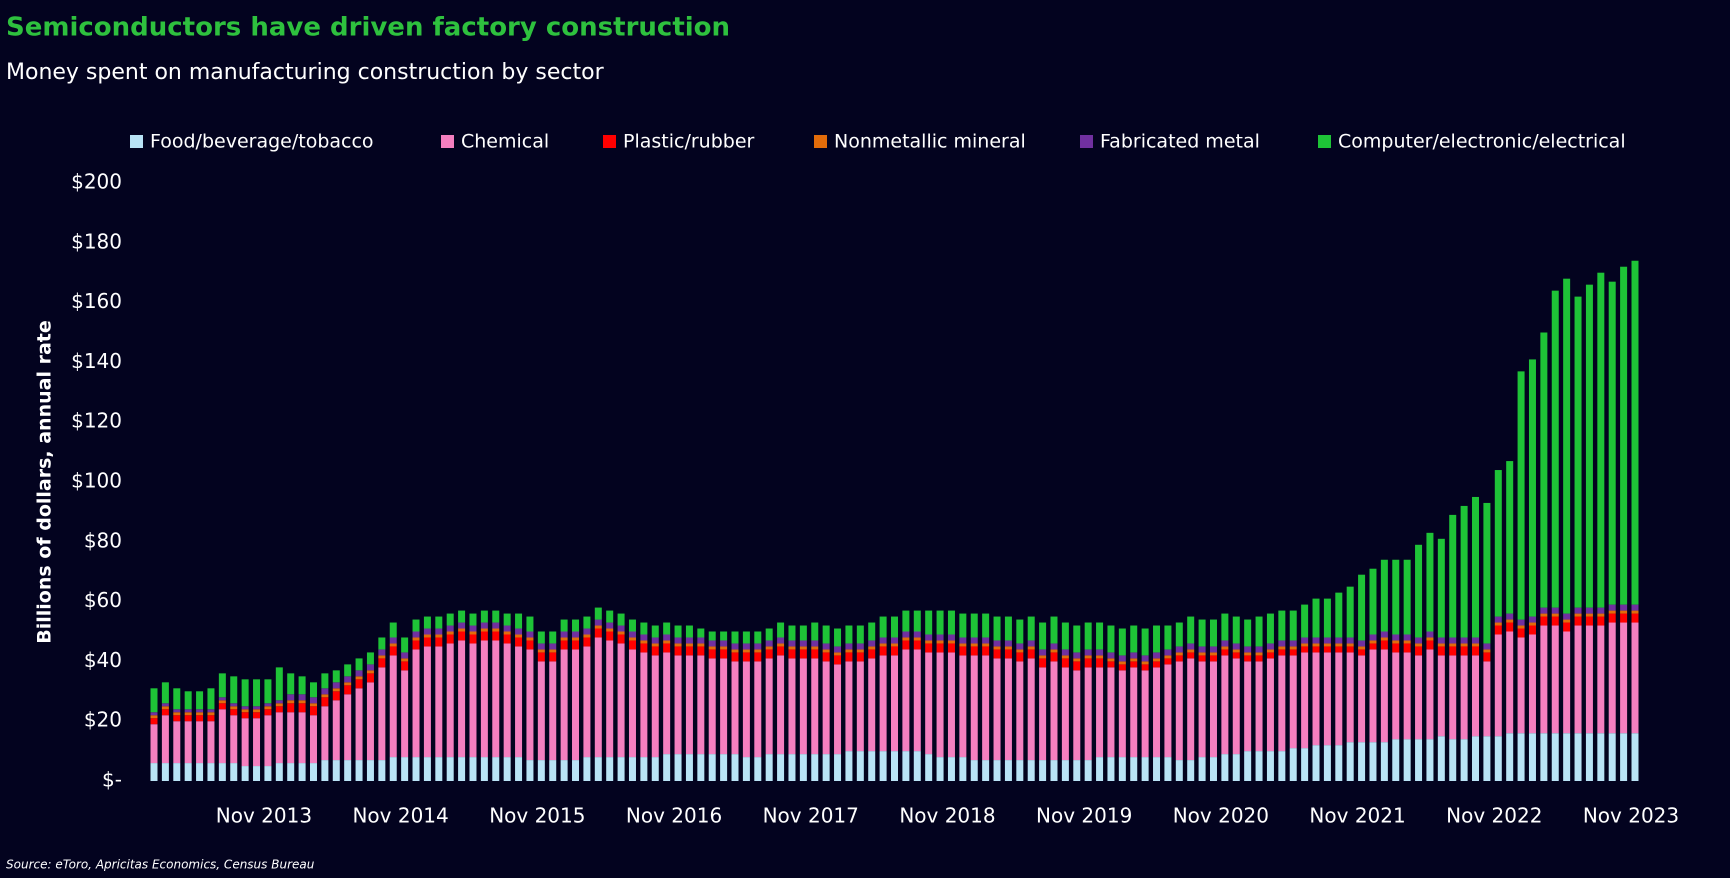 Image resolution: width=1730 pixels, height=878 pixels. What do you see at coordinates (103, 660) in the screenshot?
I see `y-tick-label: $40` at bounding box center [103, 660].